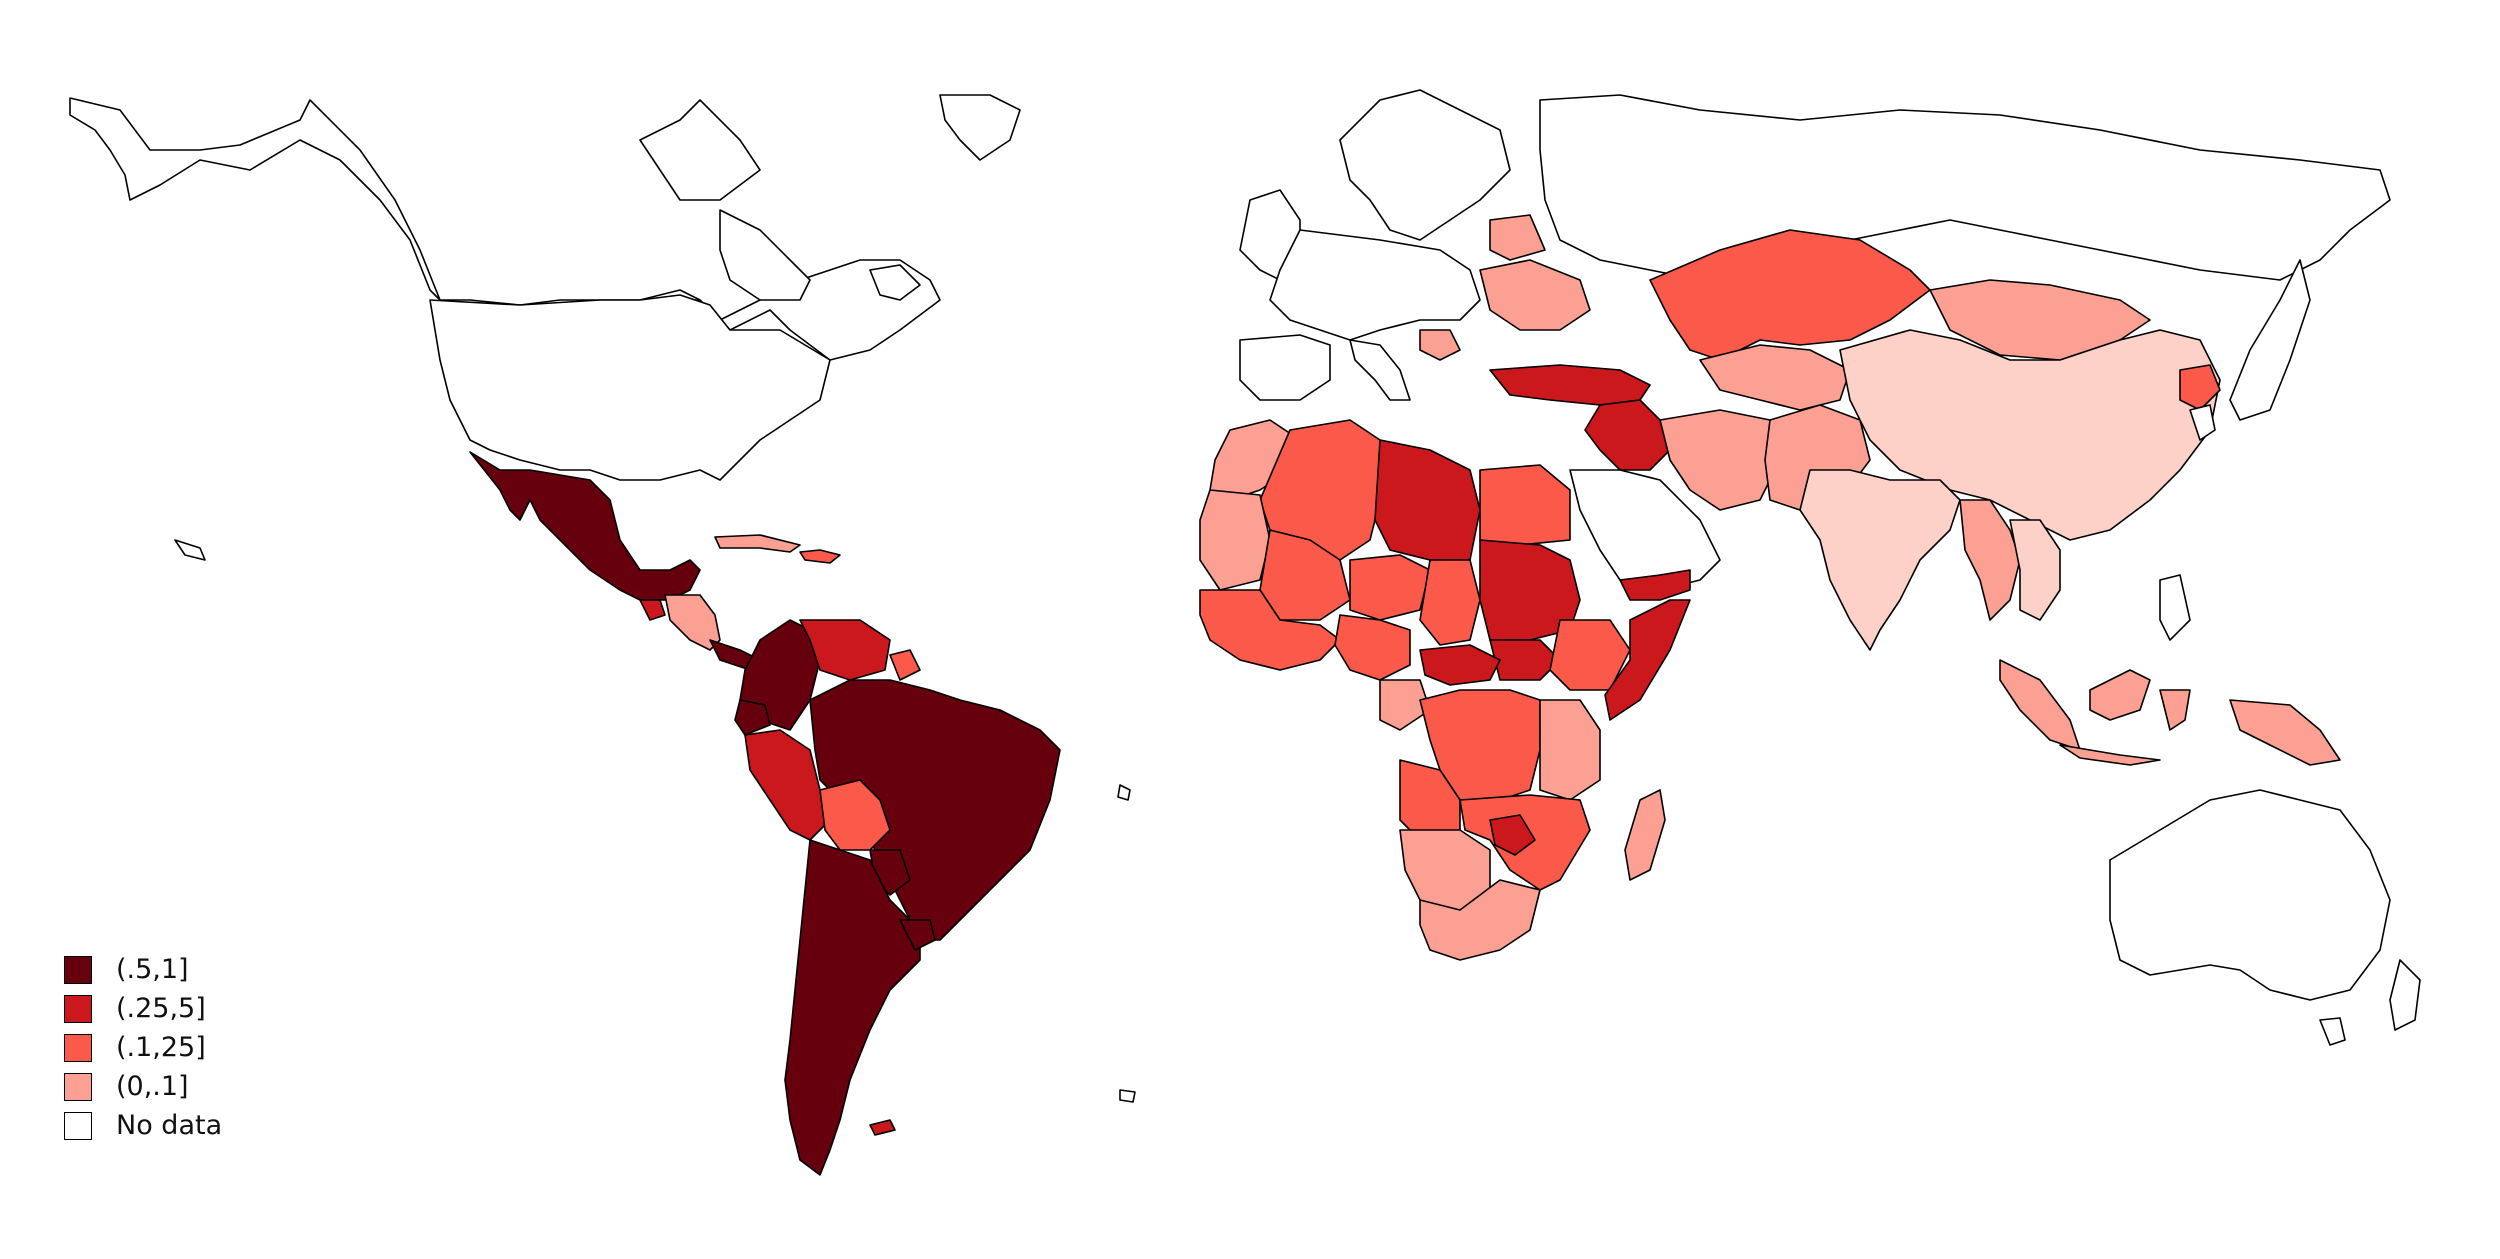  What do you see at coordinates (752, 717) in the screenshot?
I see `country-ecuador` at bounding box center [752, 717].